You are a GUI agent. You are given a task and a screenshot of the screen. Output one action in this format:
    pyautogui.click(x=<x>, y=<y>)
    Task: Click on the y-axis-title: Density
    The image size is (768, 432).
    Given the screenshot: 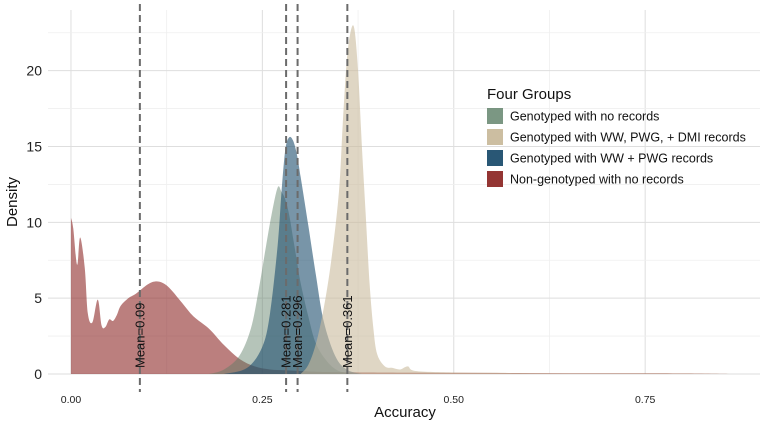 What is the action you would take?
    pyautogui.click(x=12, y=201)
    